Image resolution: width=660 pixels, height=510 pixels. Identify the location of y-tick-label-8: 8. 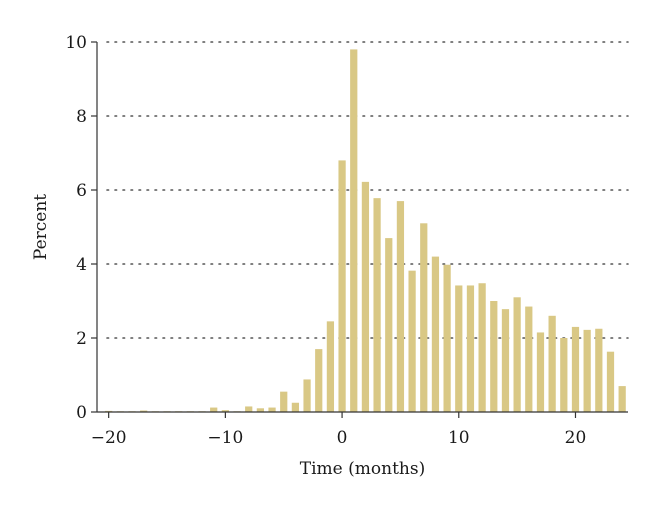
(81, 117).